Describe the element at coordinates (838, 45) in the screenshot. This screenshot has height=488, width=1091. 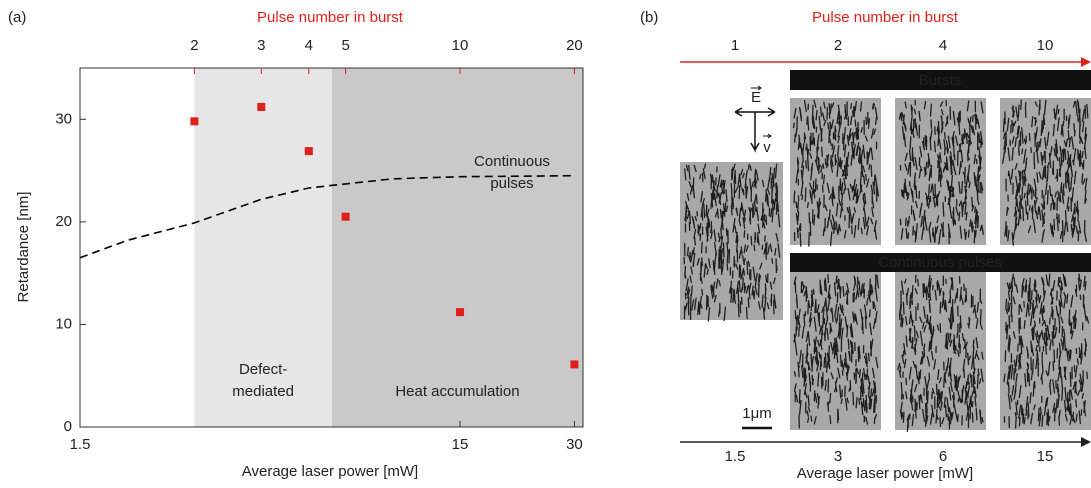
I see `b-top-tick: 2` at that location.